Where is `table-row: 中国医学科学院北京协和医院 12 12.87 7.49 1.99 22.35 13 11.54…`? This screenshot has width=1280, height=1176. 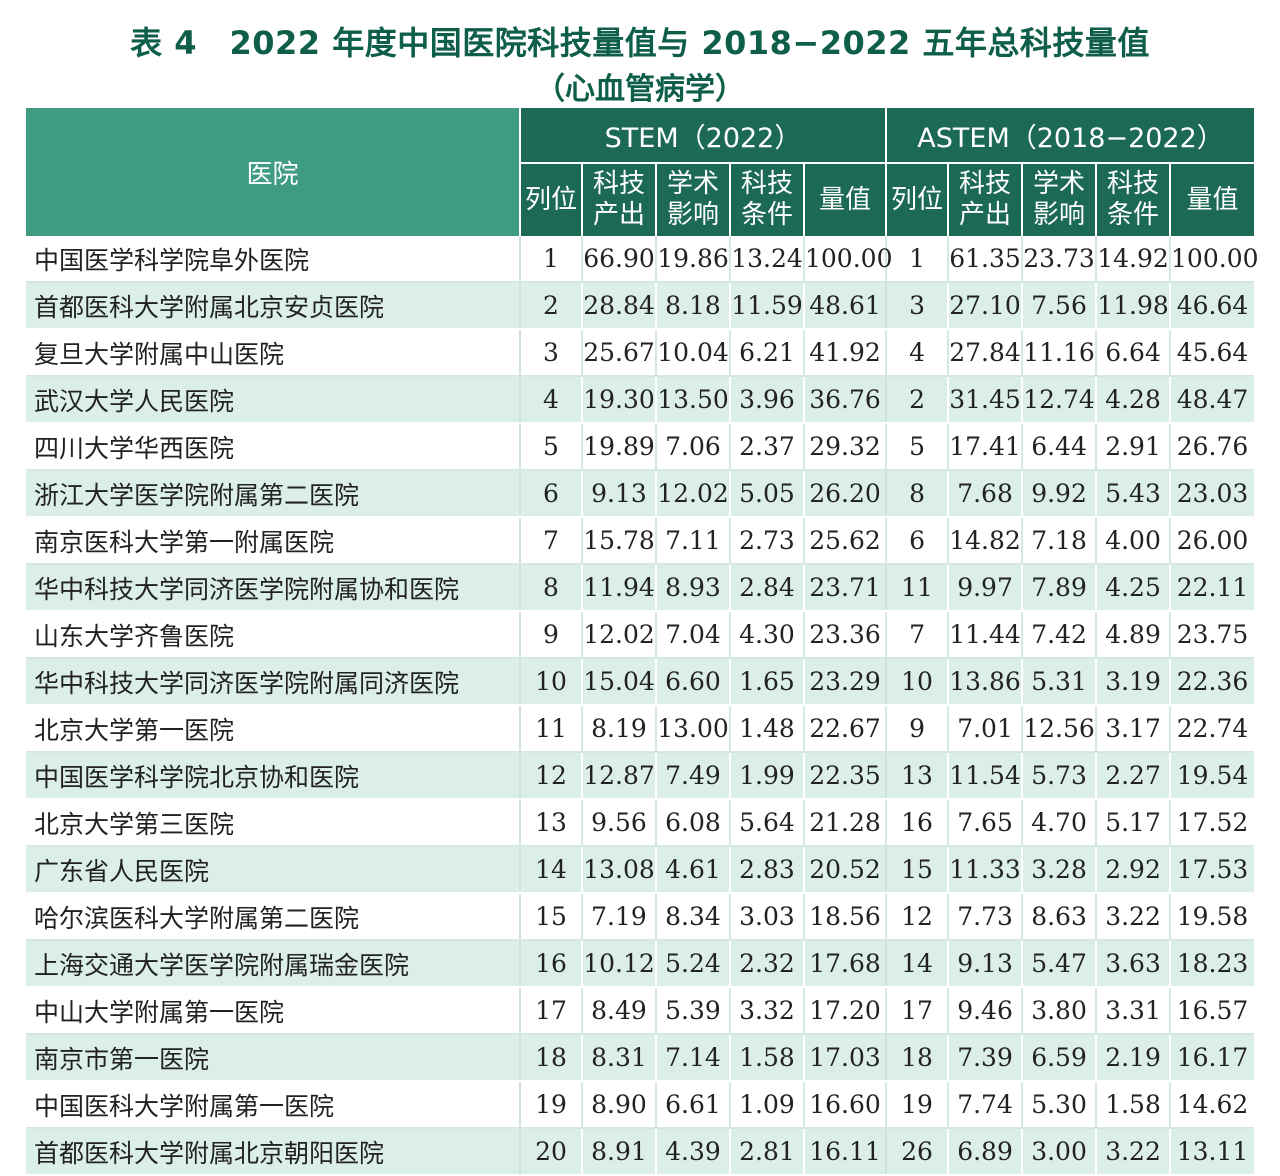 table-row: 中国医学科学院北京协和医院 12 12.87 7.49 1.99 22.35 13 11.54… is located at coordinates (640, 776).